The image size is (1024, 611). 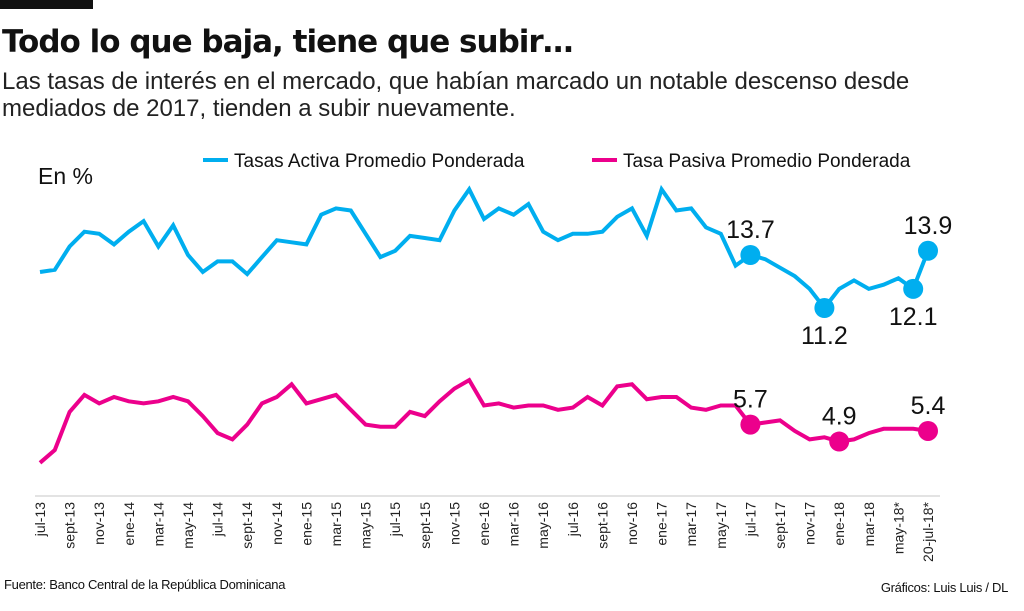 What do you see at coordinates (379, 161) in the screenshot?
I see `legend-label-activa: Tasas Activa Promedio Ponderada` at bounding box center [379, 161].